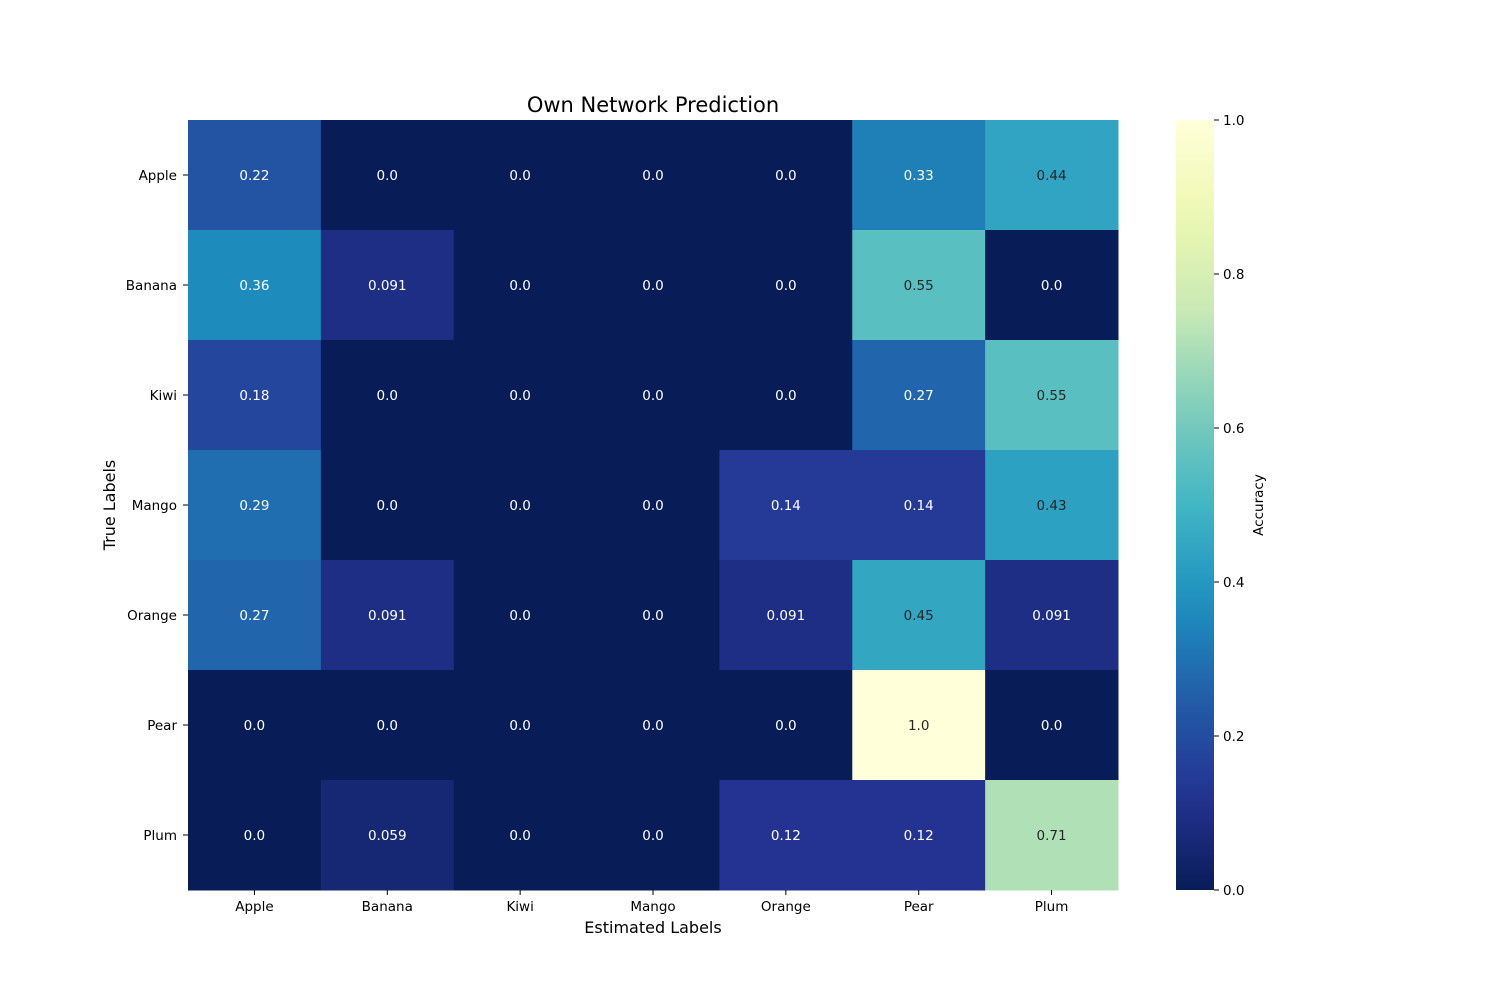 This screenshot has height=1000, width=1500. Describe the element at coordinates (786, 907) in the screenshot. I see `x-tick-label: Orange` at that location.